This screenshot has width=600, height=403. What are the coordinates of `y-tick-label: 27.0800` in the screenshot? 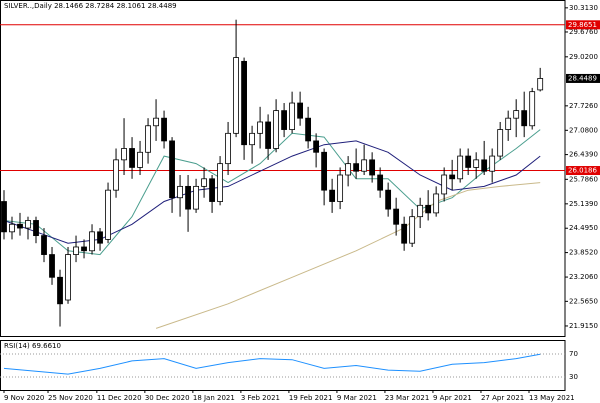 It's located at (583, 130).